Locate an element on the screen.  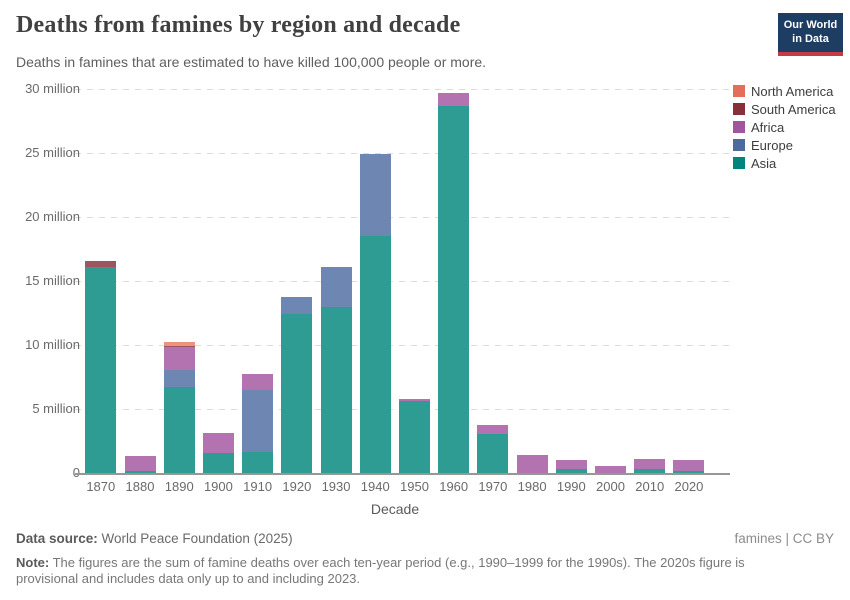
y-axis-tick-label: 10 million is located at coordinates (52, 344).